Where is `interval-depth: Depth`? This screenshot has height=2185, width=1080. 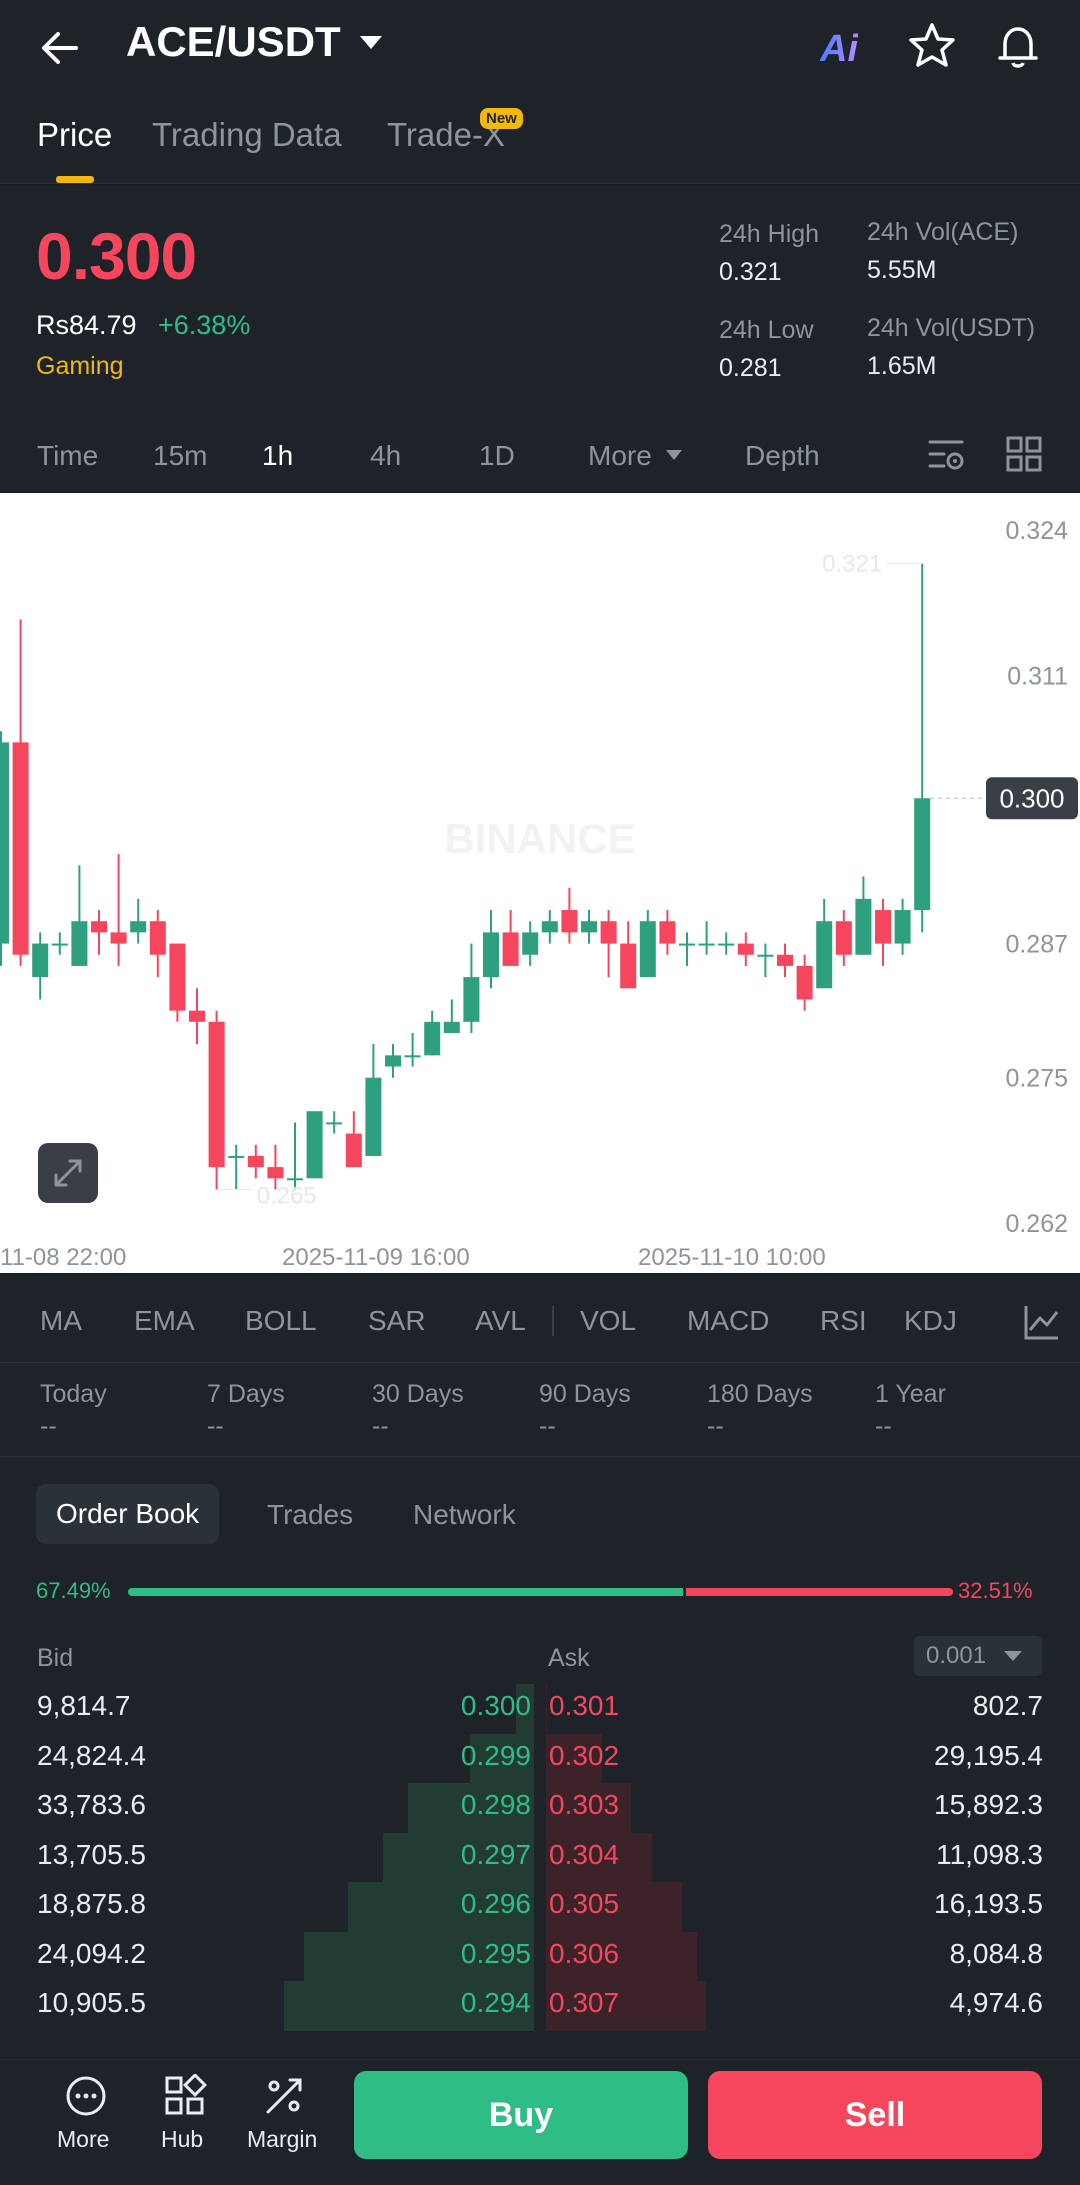
interval-depth: Depth is located at coordinates (782, 455).